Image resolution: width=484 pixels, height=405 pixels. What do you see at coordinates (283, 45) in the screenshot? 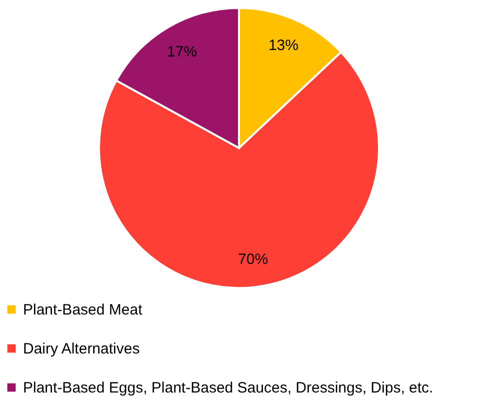
I see `data-label: 13%` at bounding box center [283, 45].